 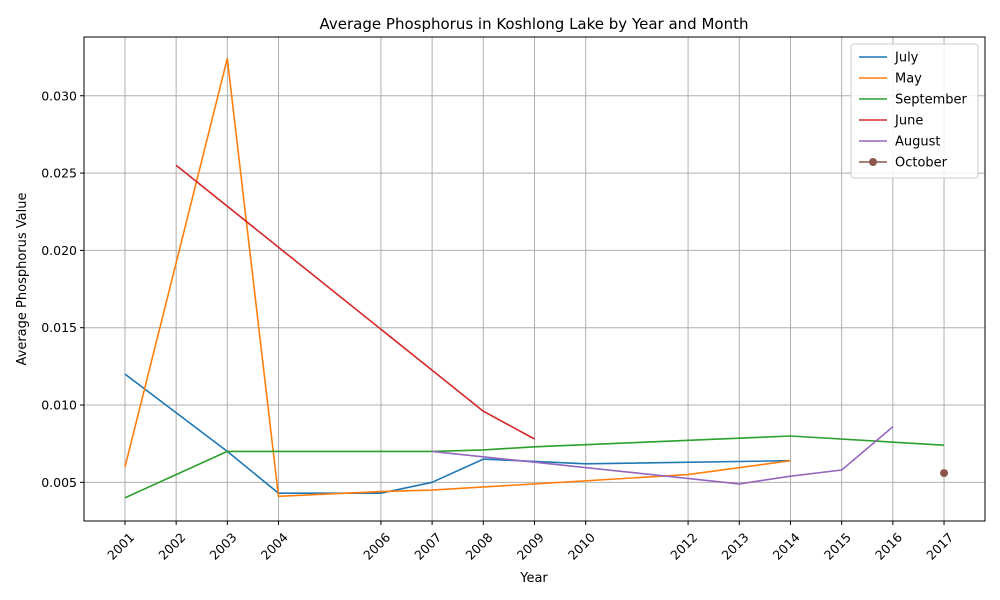 I want to click on x-tick-label: 2008, so click(x=479, y=546).